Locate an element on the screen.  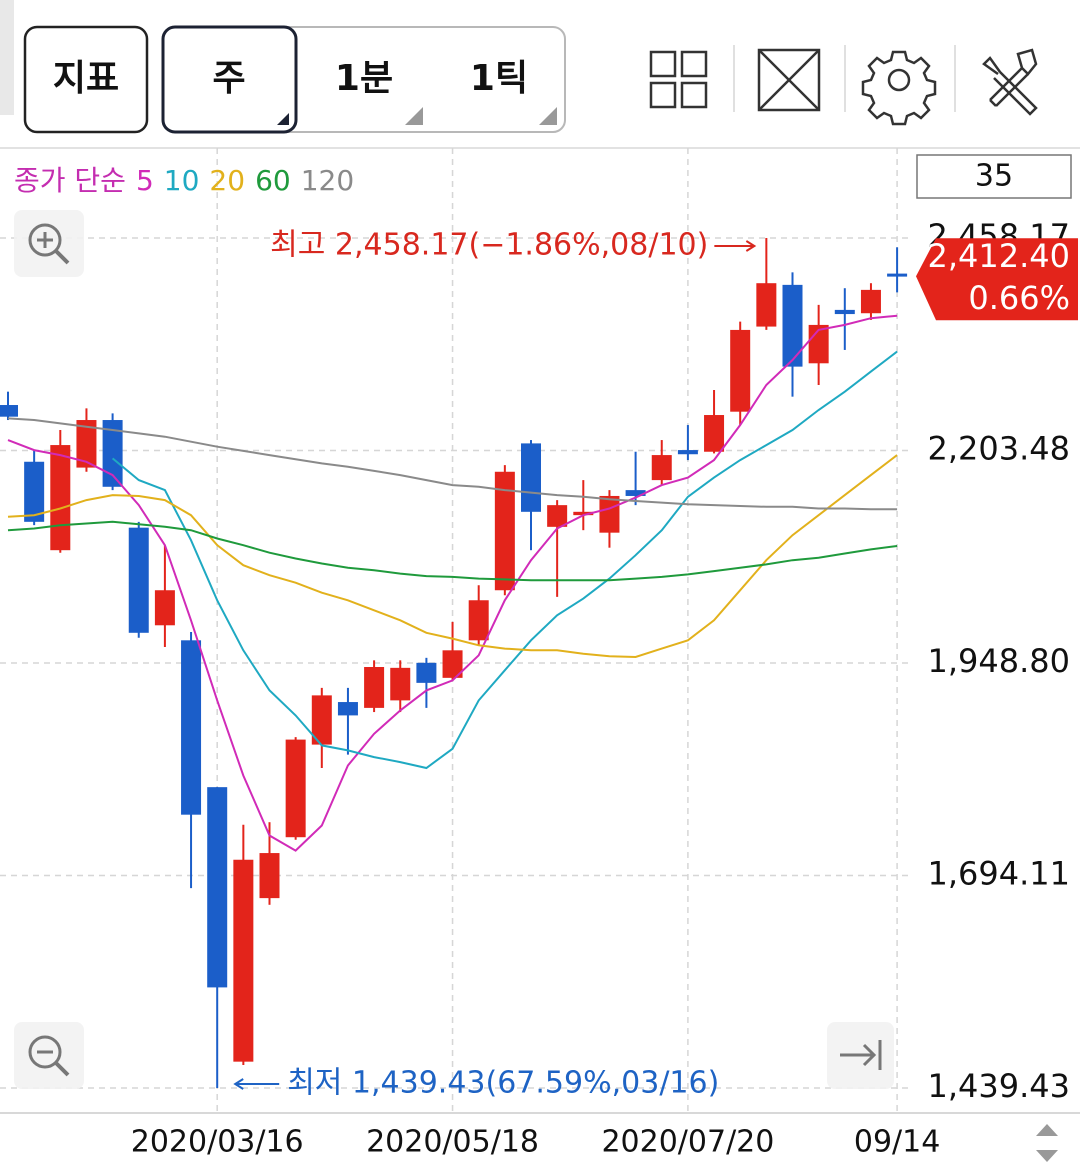
high-annotation: 최고 2,458.17(−1.86%,08/10) is located at coordinates (489, 245).